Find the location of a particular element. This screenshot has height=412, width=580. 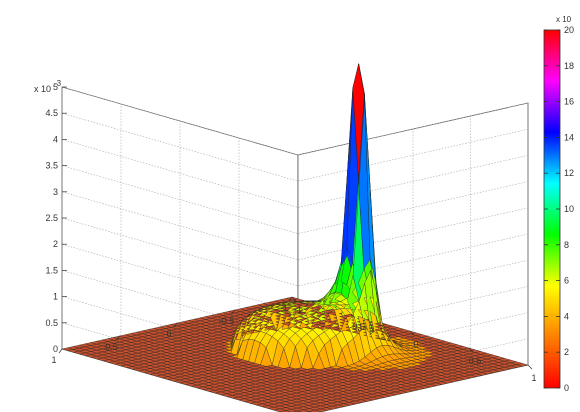

colorbar-tick-label: 12 is located at coordinates (569, 173).